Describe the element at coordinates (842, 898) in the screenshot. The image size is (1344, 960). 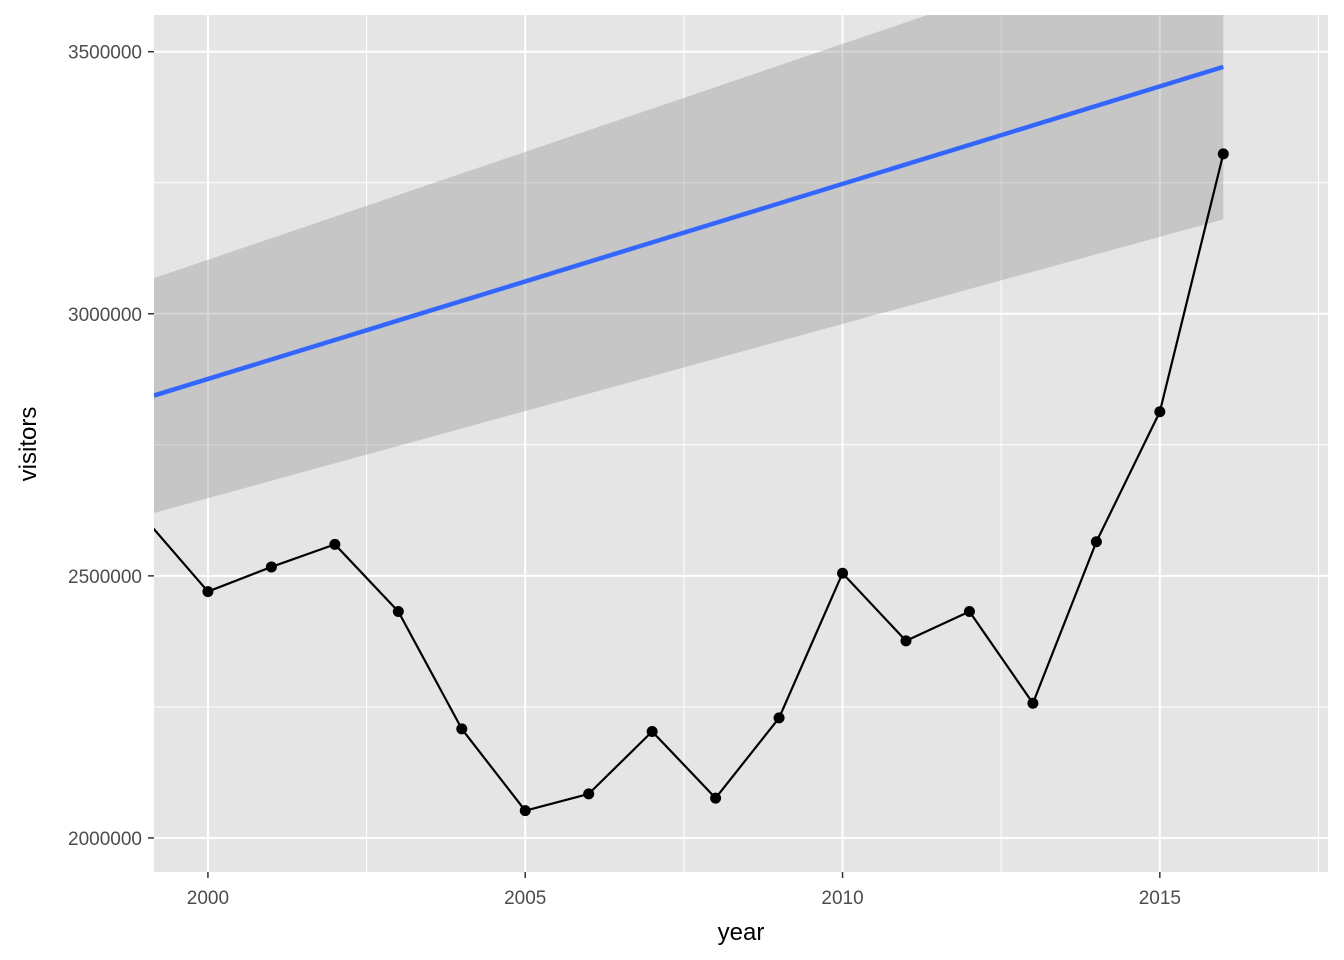
I see `x-tick-label: 2010` at that location.